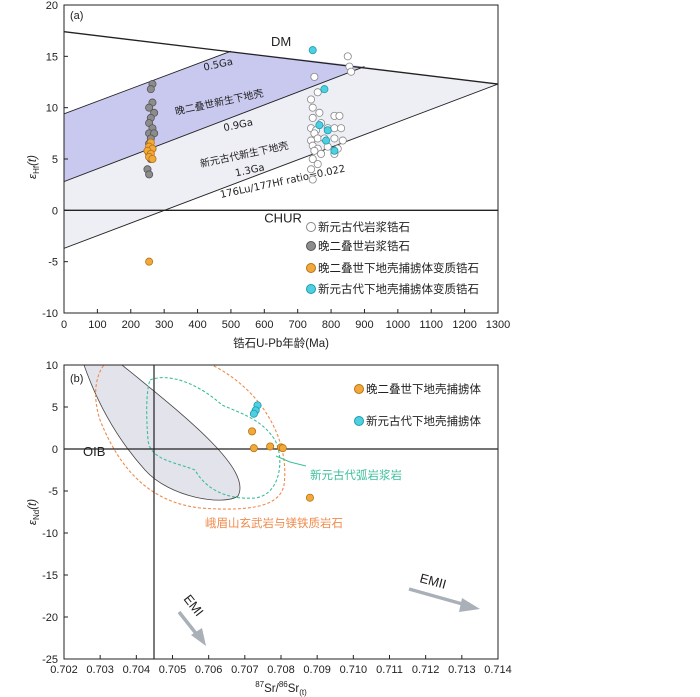 The height and width of the screenshot is (697, 700). What do you see at coordinates (431, 325) in the screenshot?
I see `x-tick-label-a-12: 1100` at bounding box center [431, 325].